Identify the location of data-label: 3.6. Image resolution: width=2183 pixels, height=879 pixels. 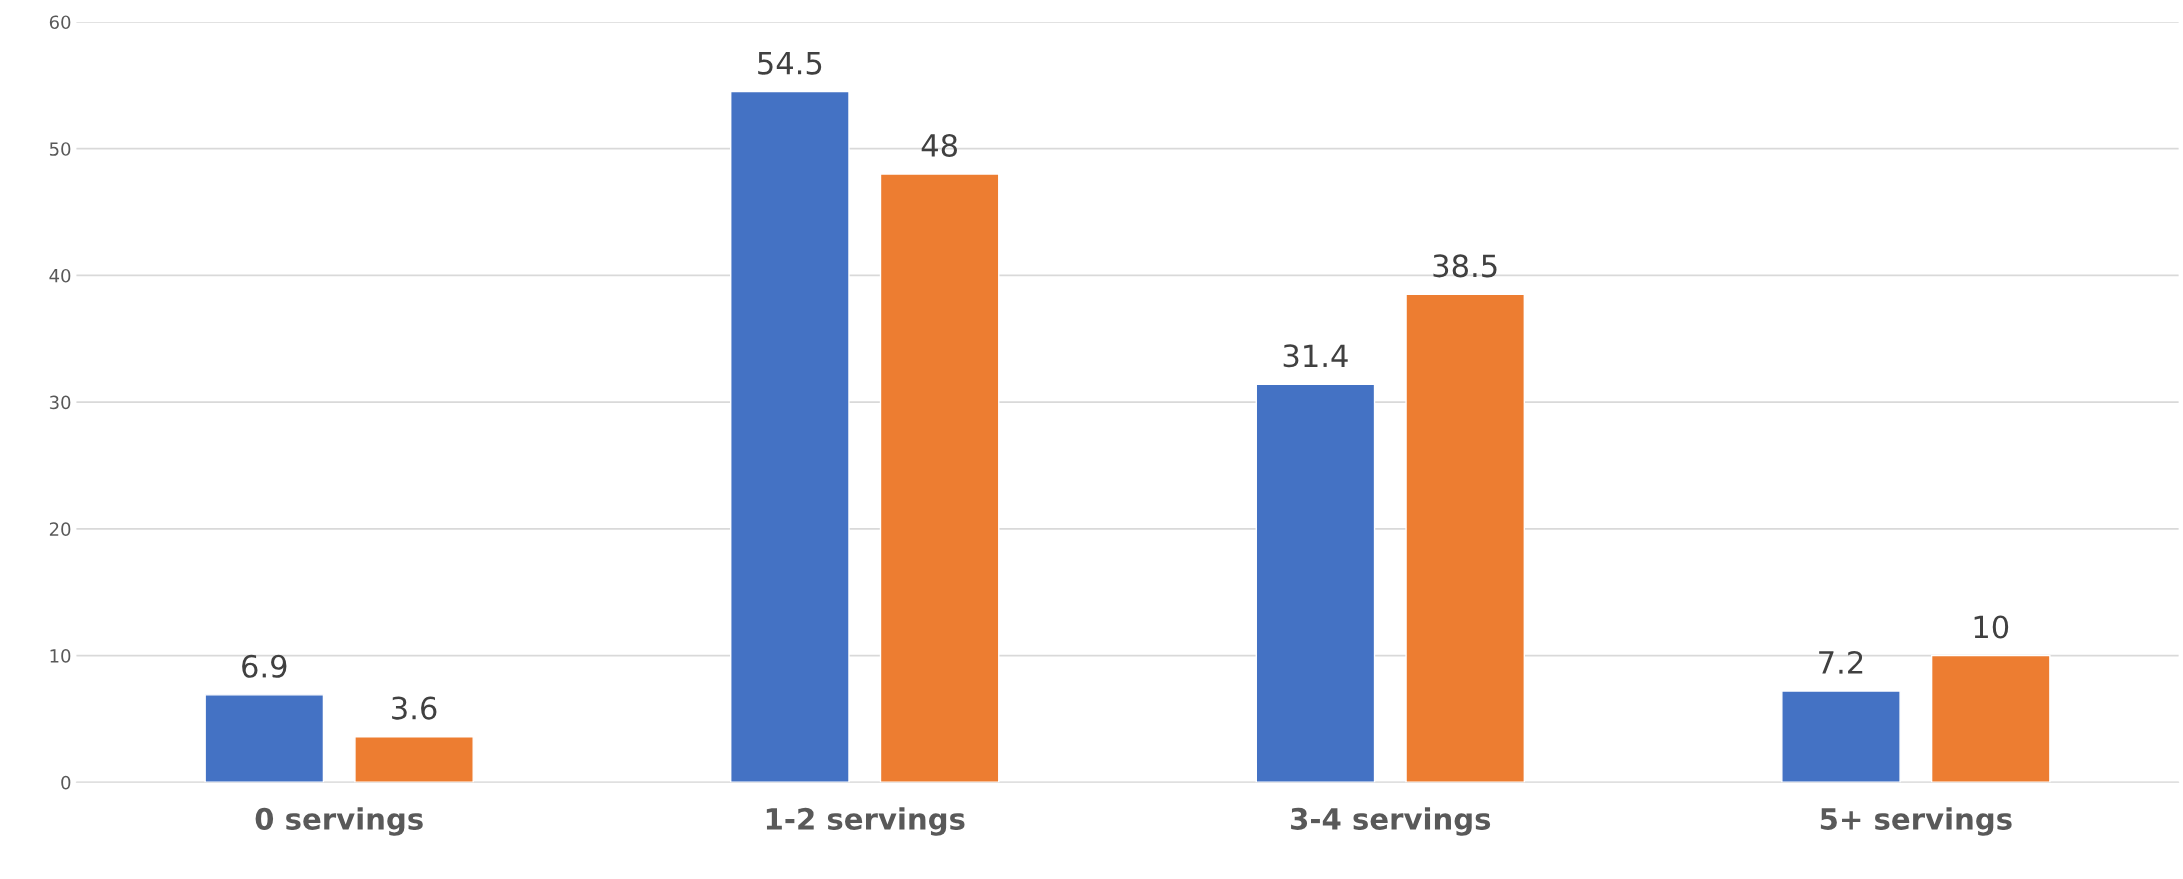
(414, 708).